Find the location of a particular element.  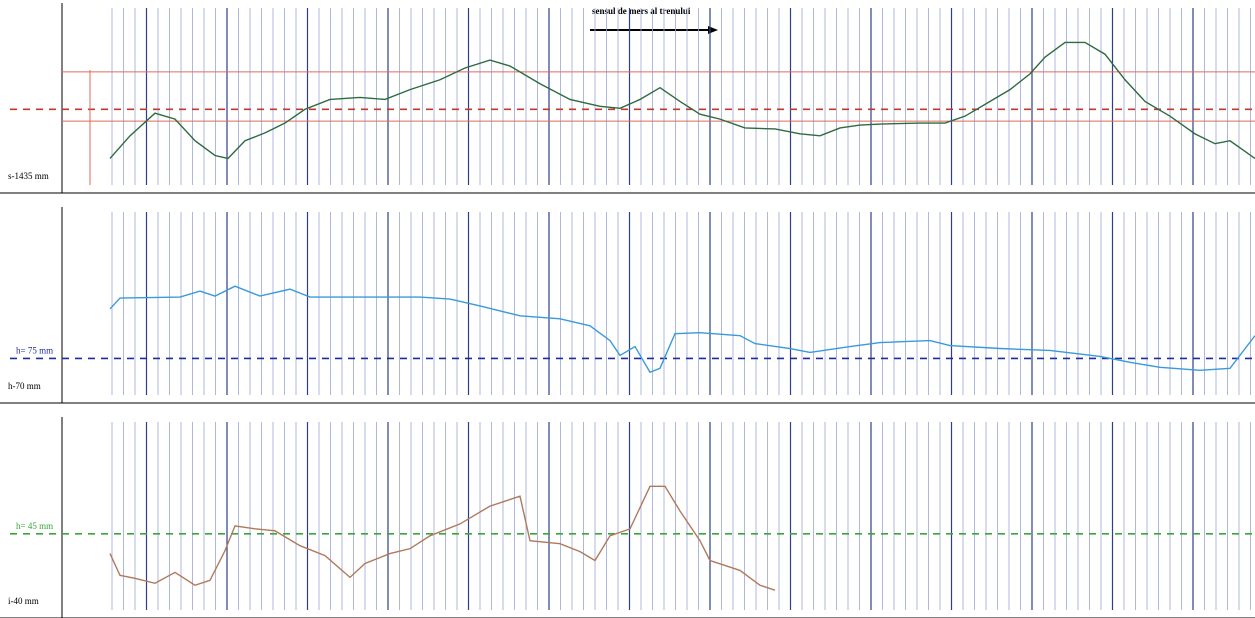

side-label: s-1435 mm is located at coordinates (28, 176).